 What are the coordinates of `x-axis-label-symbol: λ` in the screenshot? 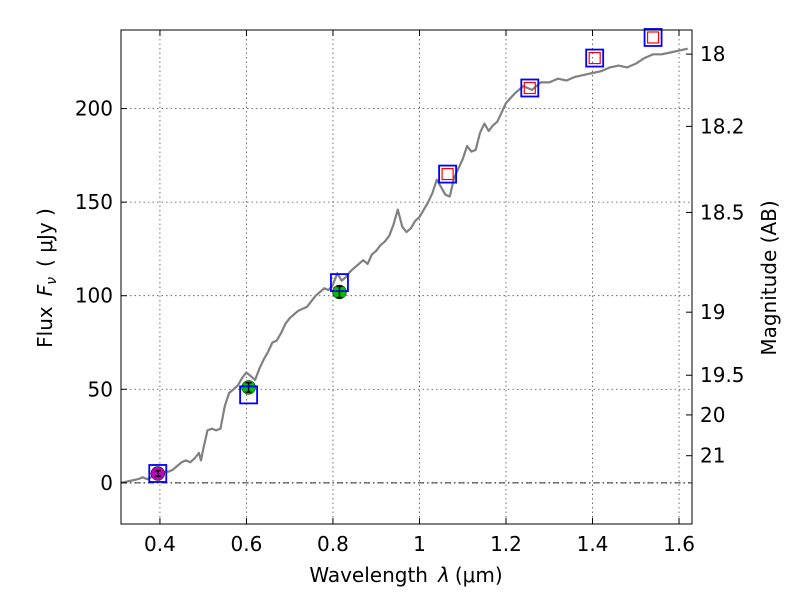 It's located at (443, 575).